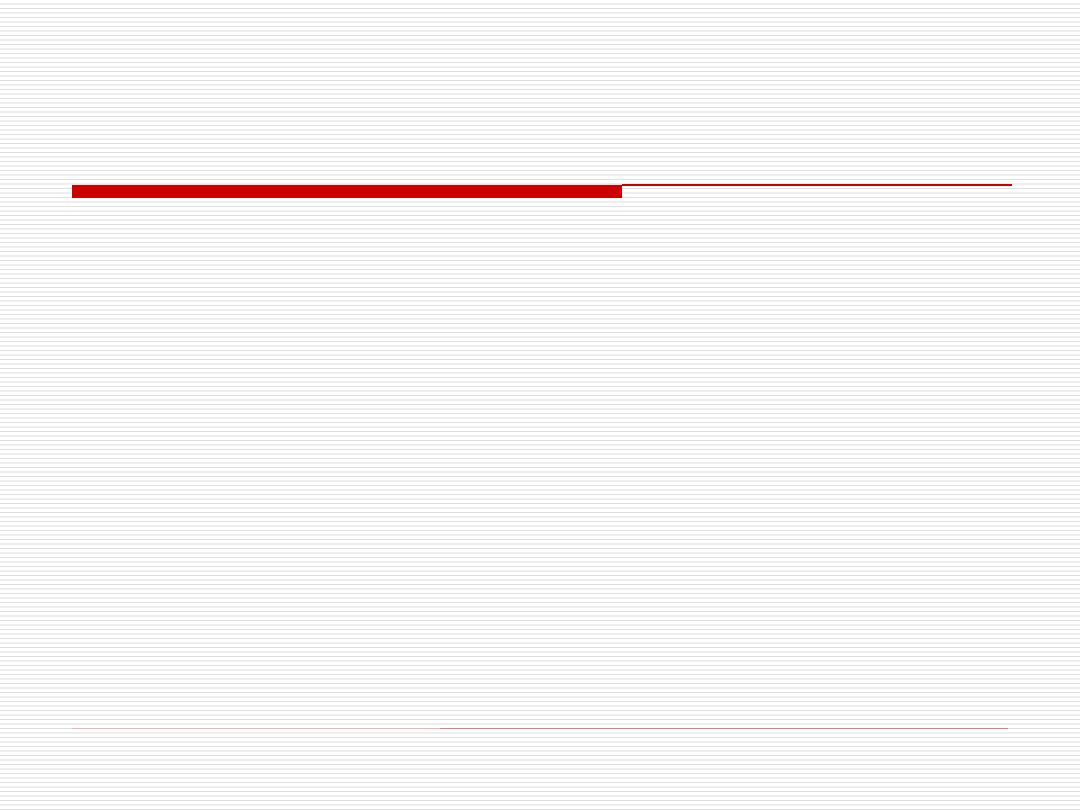  Describe the element at coordinates (347, 191) in the screenshot. I see `title-accent-bar` at that location.